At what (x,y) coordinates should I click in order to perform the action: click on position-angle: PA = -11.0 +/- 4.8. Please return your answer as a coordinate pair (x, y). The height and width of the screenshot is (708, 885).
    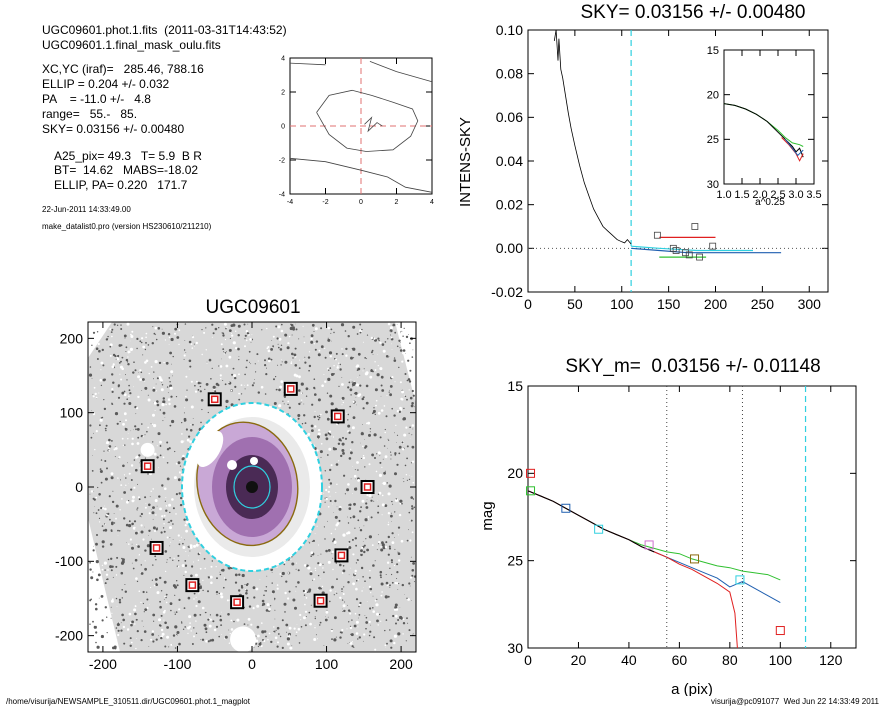
    Looking at the image, I should click on (96, 99).